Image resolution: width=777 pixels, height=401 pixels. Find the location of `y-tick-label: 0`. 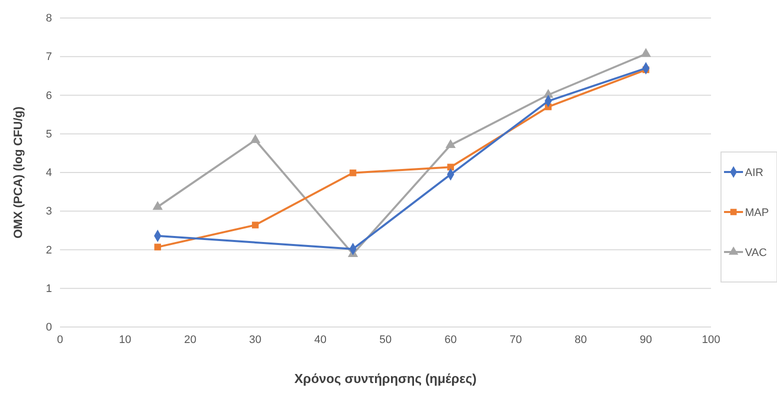

y-tick-label: 0 is located at coordinates (49, 328).